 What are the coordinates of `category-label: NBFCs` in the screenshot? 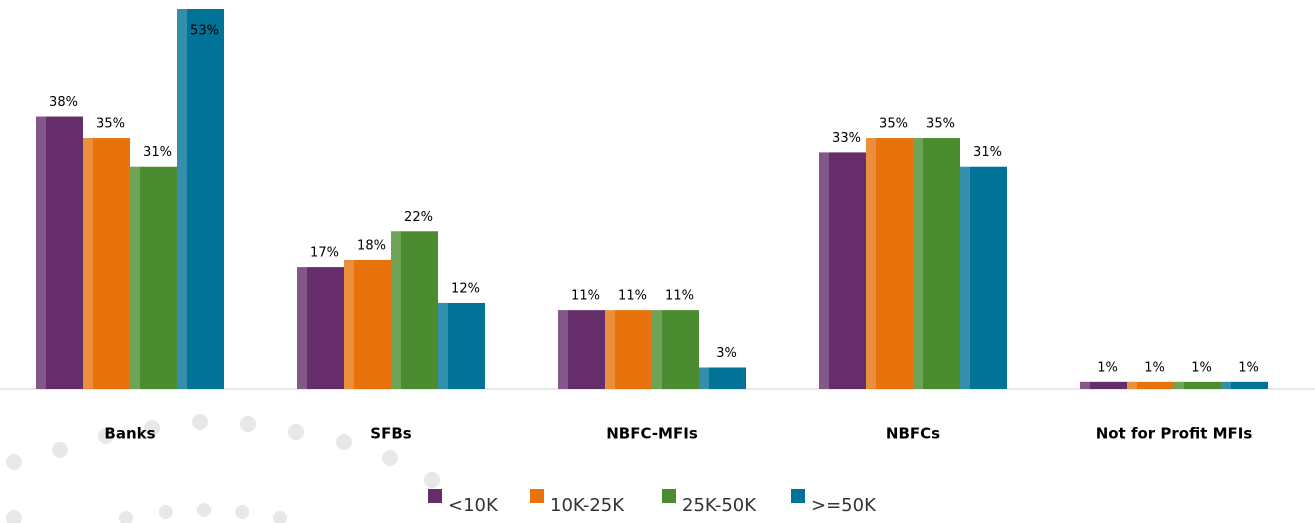 It's located at (913, 434).